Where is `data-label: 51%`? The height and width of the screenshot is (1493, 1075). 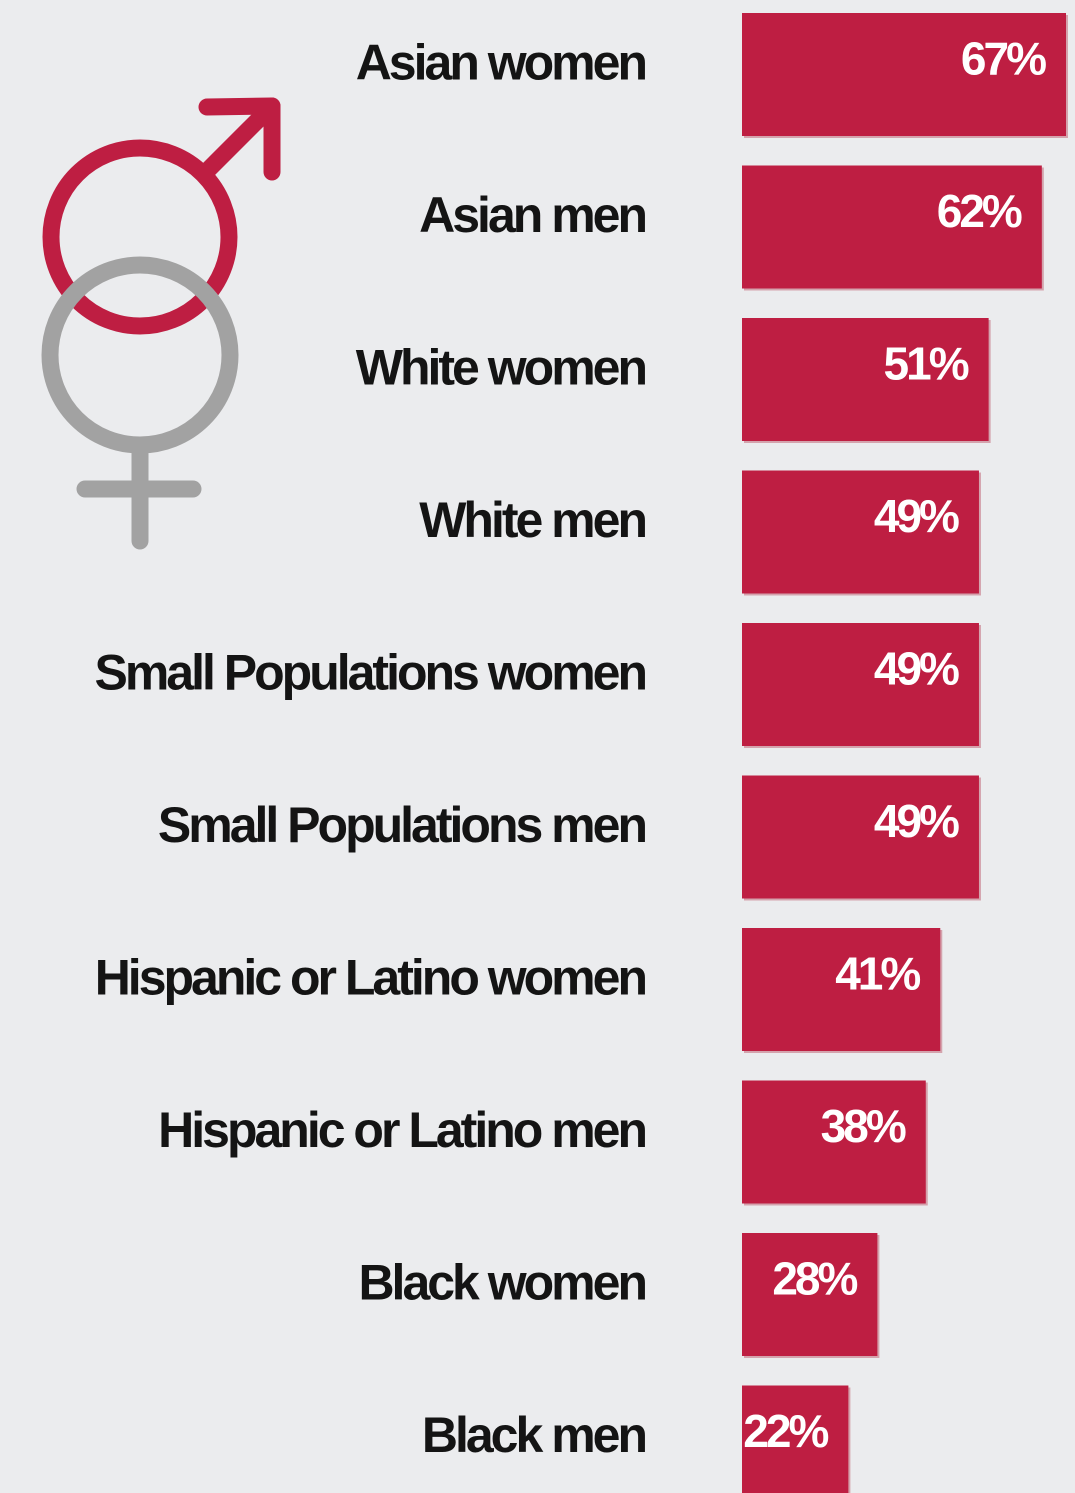
data-label: 51% is located at coordinates (926, 364).